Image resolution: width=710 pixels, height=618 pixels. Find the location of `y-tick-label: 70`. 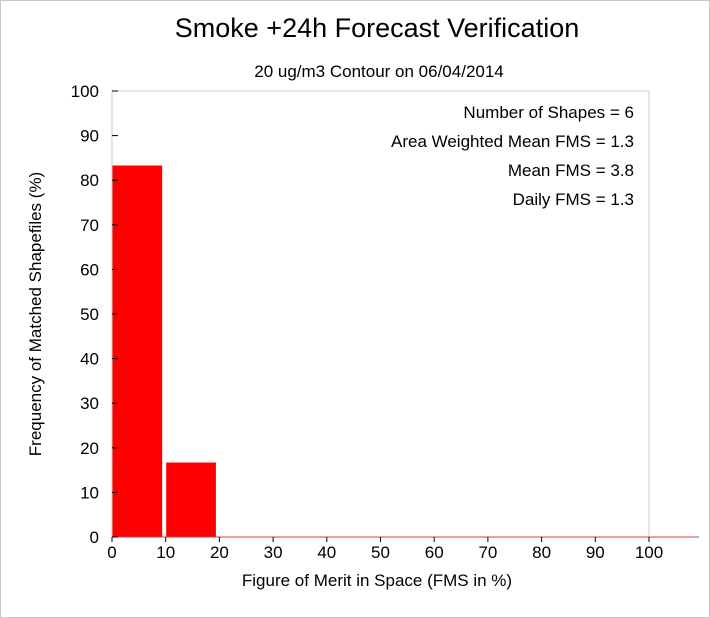

y-tick-label: 70 is located at coordinates (89, 225).